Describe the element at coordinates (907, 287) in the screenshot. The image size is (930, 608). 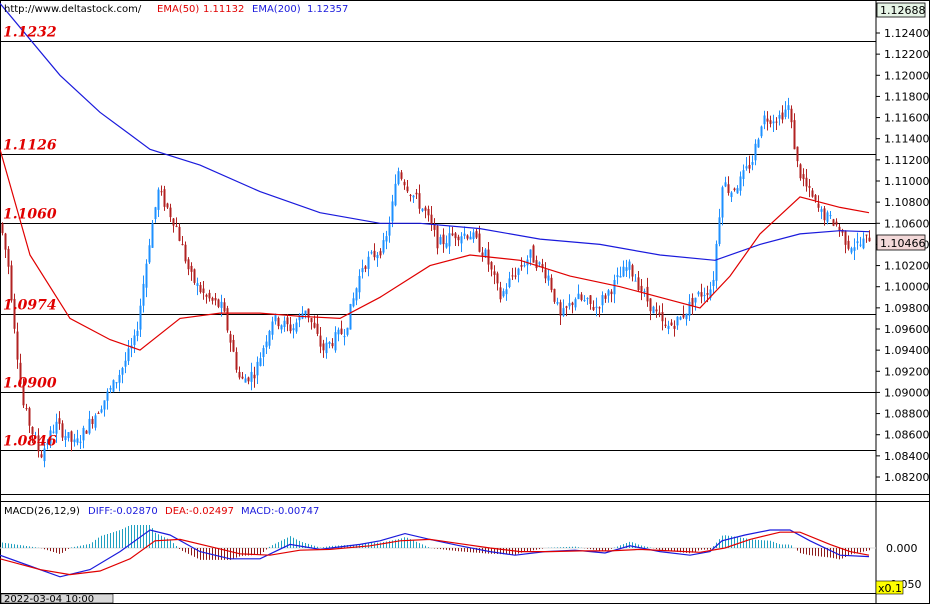
I see `price-tick-12: 1.10000` at that location.